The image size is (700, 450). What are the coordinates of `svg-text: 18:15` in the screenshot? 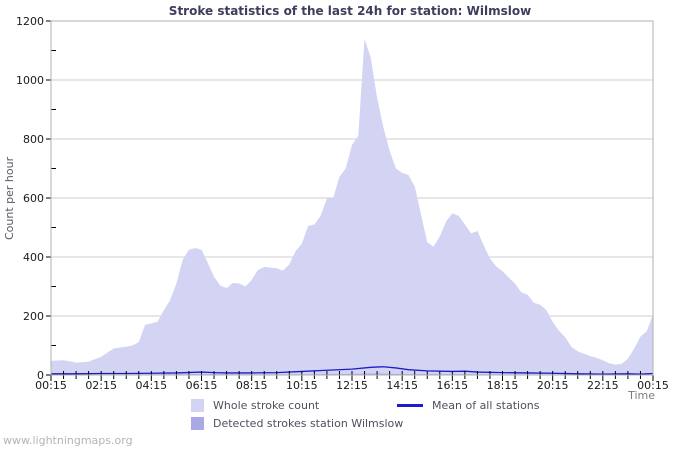 It's located at (503, 385).